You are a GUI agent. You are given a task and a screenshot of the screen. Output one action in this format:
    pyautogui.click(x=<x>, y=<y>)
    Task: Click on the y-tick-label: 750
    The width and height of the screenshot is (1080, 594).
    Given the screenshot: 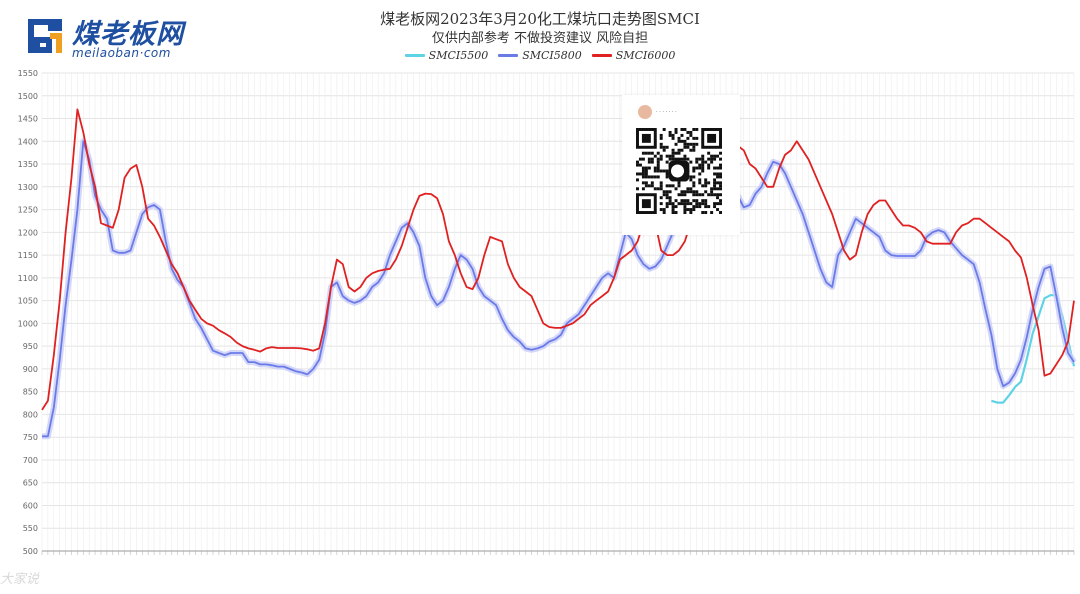 What is the action you would take?
    pyautogui.click(x=30, y=437)
    